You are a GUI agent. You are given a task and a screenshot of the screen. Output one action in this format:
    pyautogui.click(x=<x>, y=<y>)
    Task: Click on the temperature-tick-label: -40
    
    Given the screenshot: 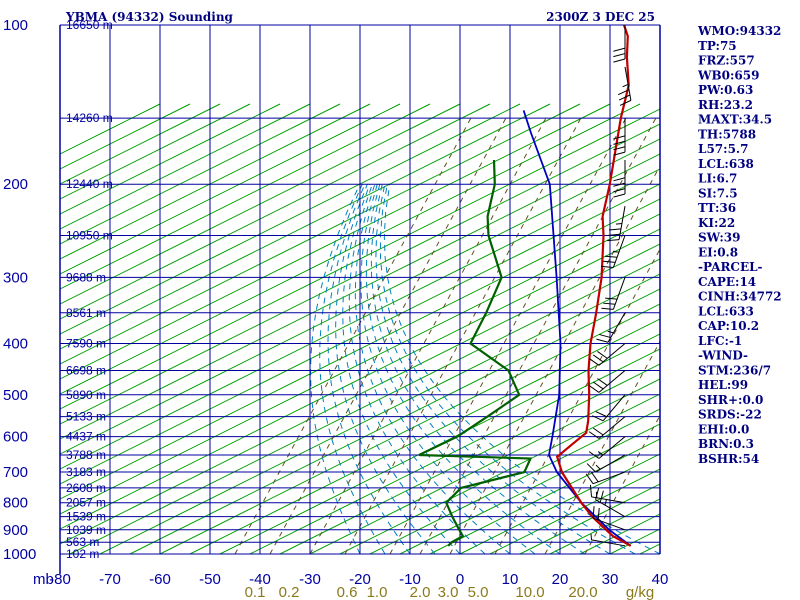 What is the action you would take?
    pyautogui.click(x=260, y=579)
    